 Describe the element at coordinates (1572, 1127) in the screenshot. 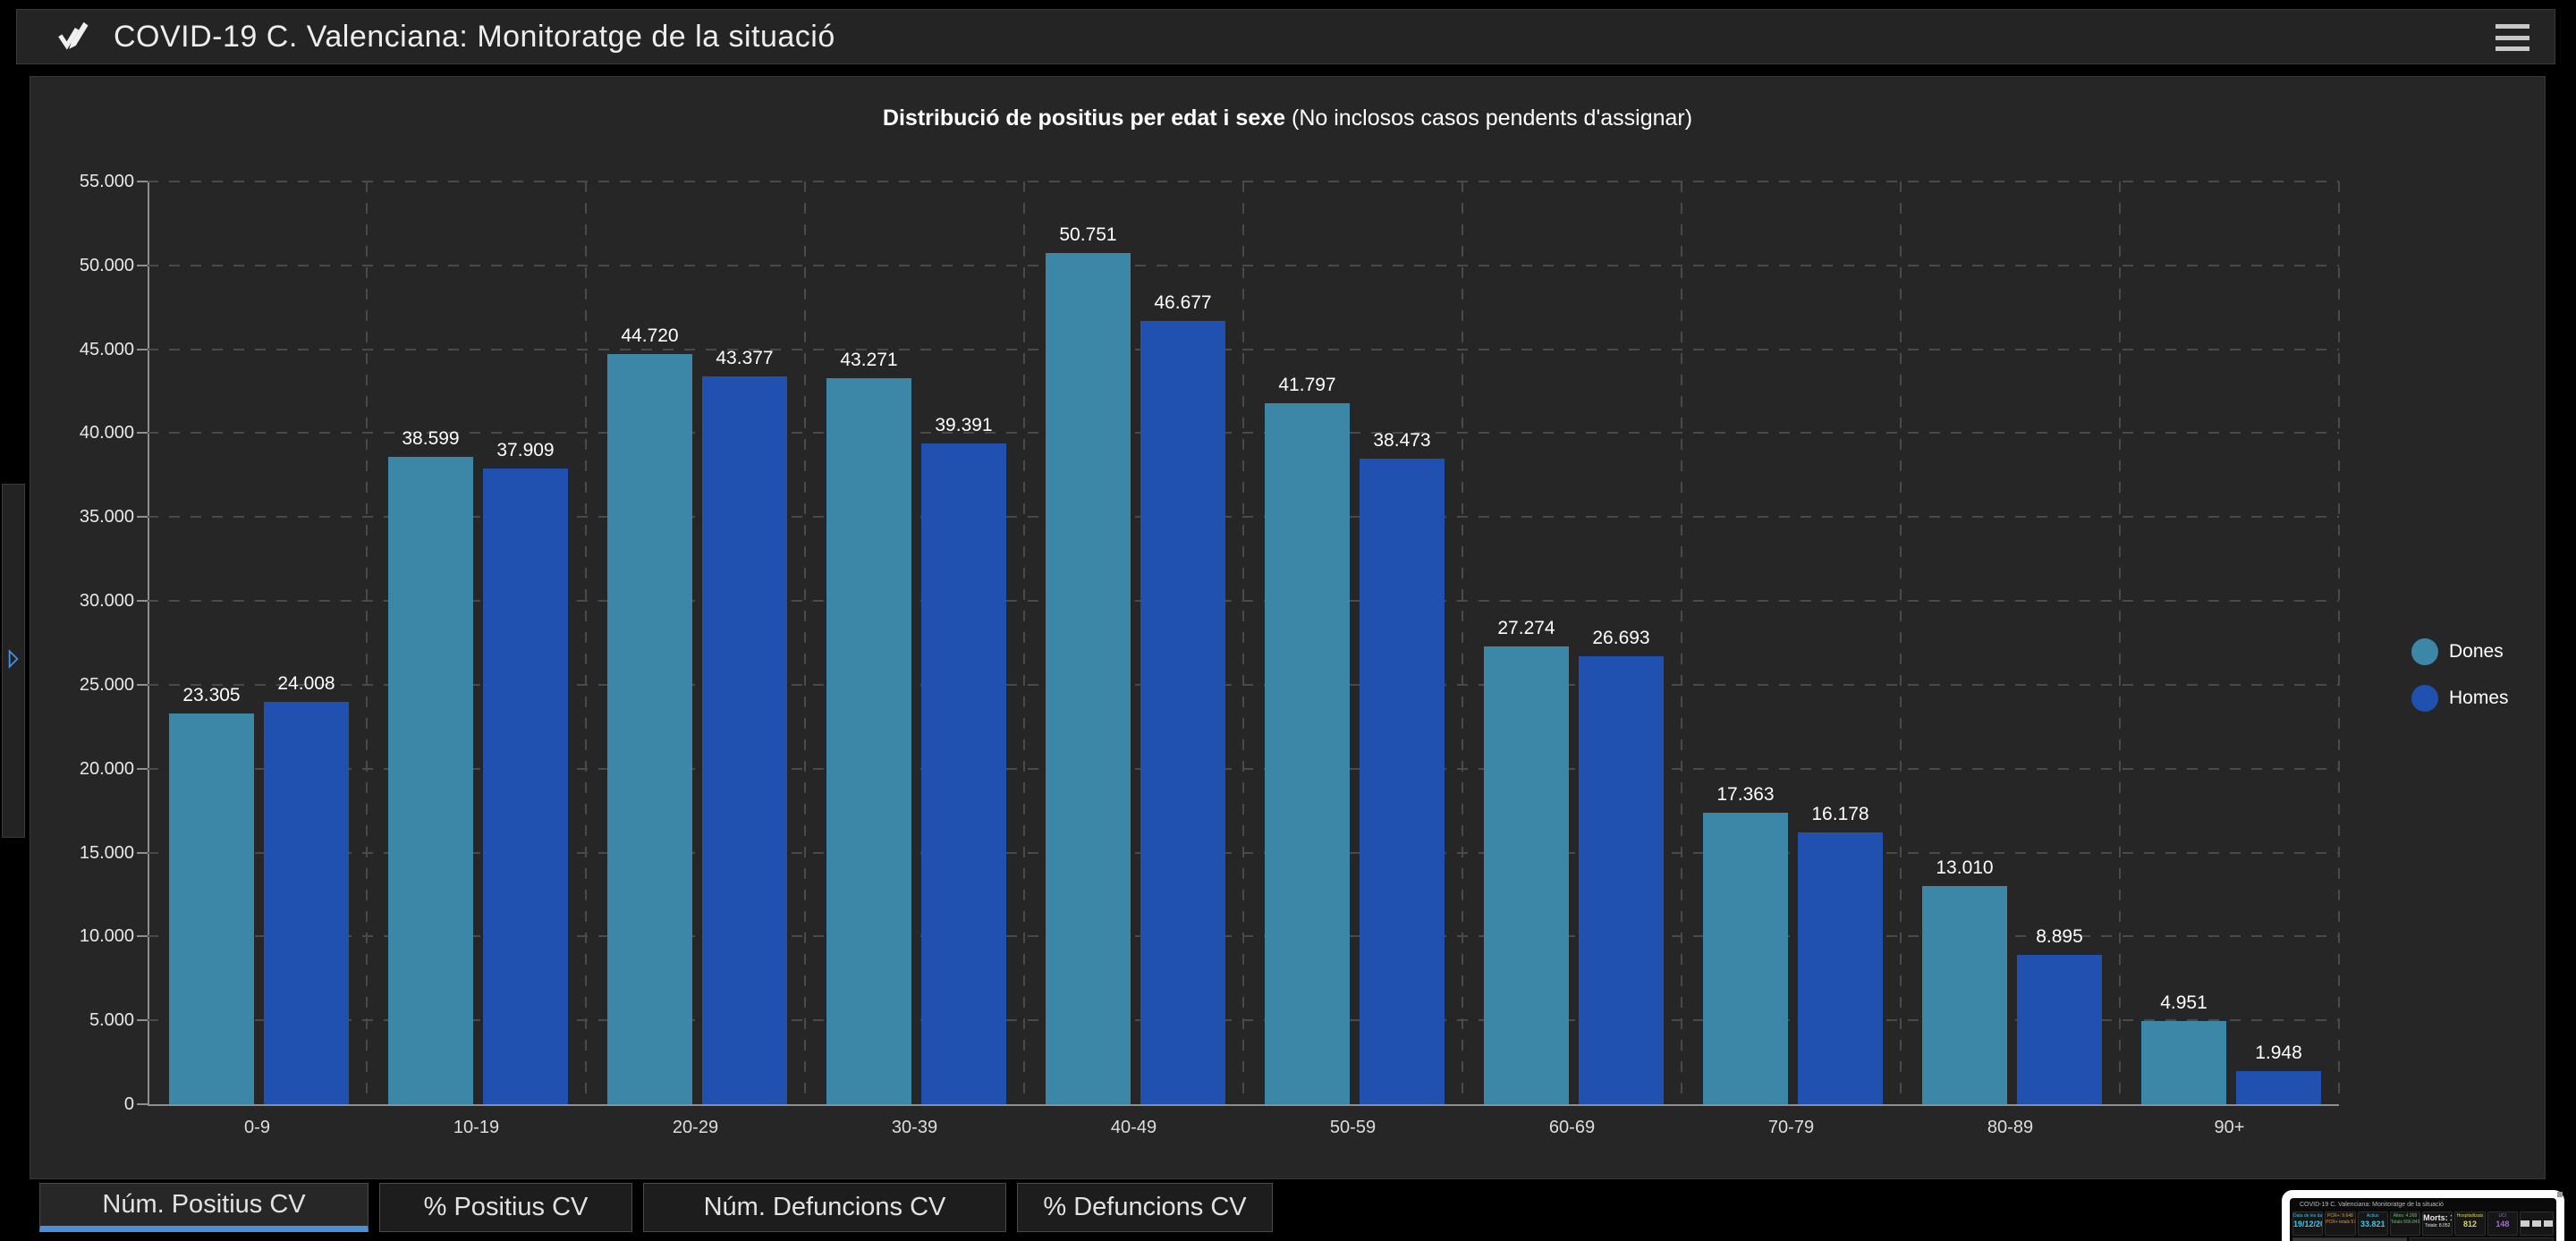

I see `x-tick-label: 60-69` at that location.